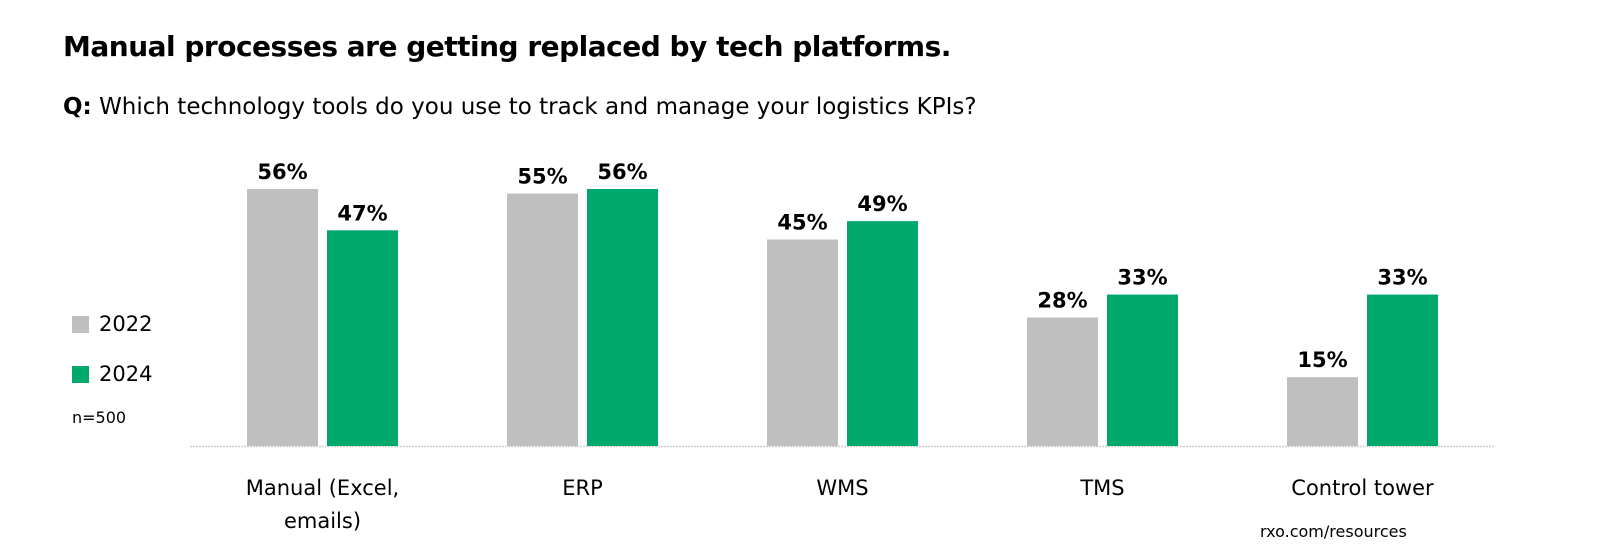 Image resolution: width=1600 pixels, height=557 pixels. Describe the element at coordinates (1322, 360) in the screenshot. I see `data-label-2022-4: 15%` at that location.